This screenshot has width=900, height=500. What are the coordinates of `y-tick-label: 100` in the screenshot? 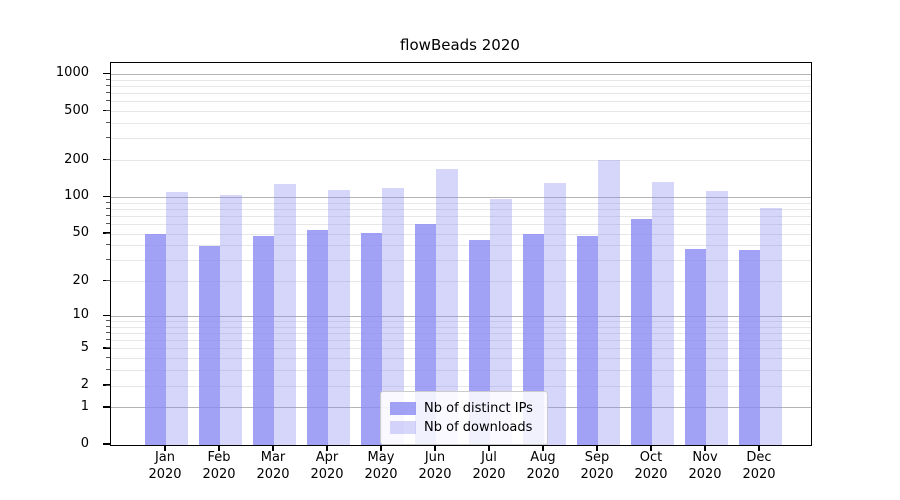 It's located at (76, 196).